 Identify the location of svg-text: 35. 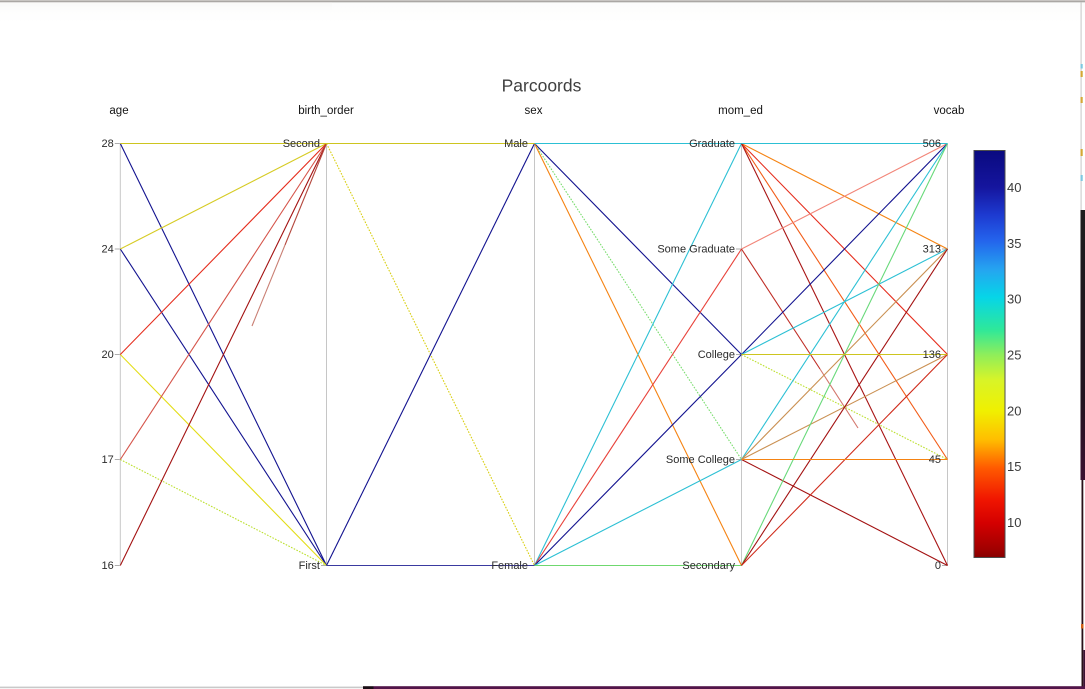
(1014, 243).